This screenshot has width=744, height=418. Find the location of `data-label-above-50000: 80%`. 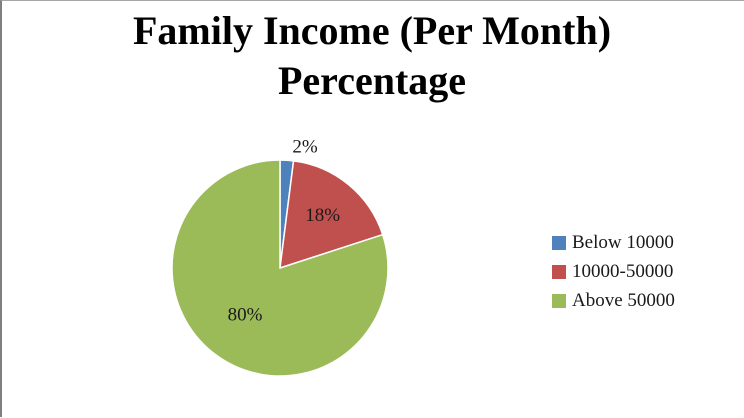

data-label-above-50000: 80% is located at coordinates (245, 314).